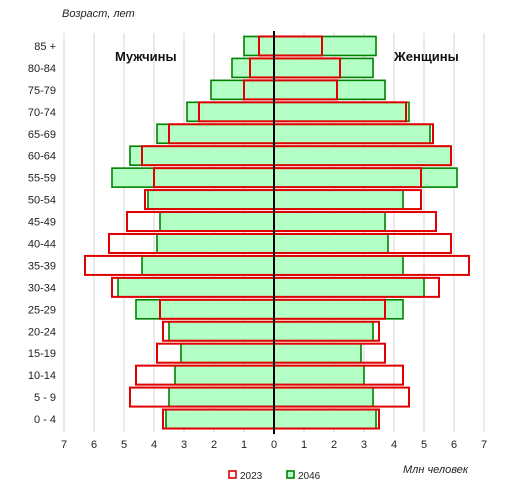 Image resolution: width=515 pixels, height=491 pixels. I want to click on x-tick-labels: 7 6 5 4 3 2 1 0 1 2 3 4 5 6 7, so click(274, 445).